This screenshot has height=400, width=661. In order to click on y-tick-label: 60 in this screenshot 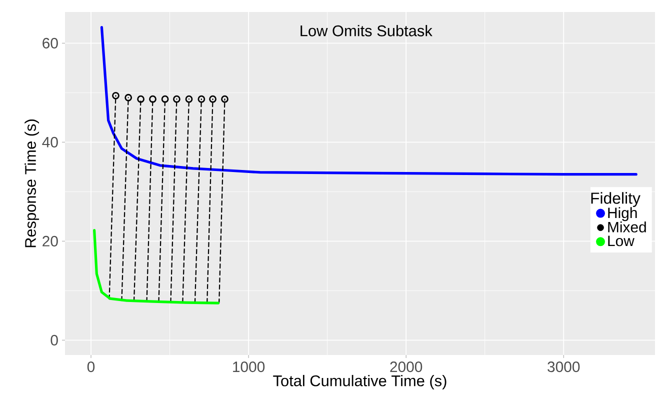, I will do `click(50, 43)`.